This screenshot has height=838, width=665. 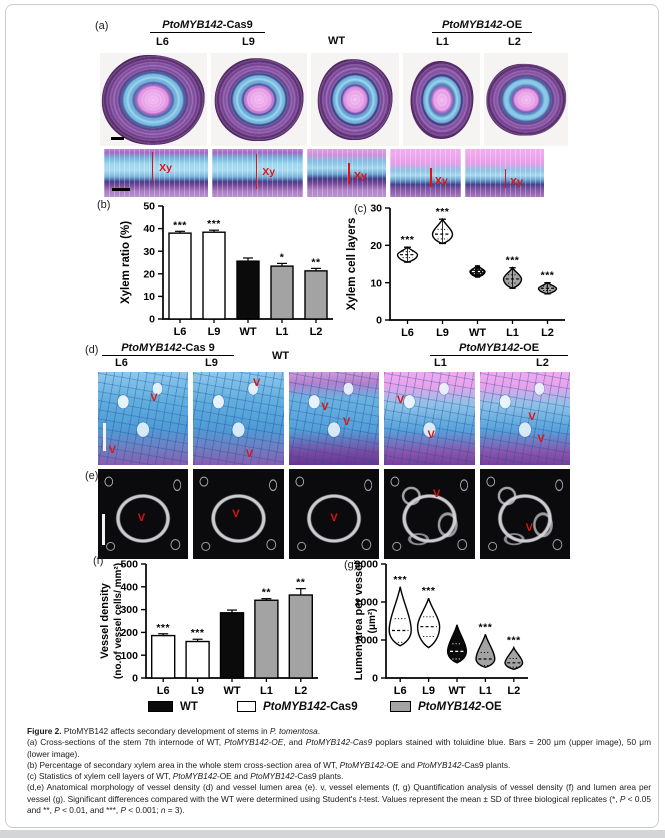 I want to click on panel-e-letter: (e), so click(x=92, y=476).